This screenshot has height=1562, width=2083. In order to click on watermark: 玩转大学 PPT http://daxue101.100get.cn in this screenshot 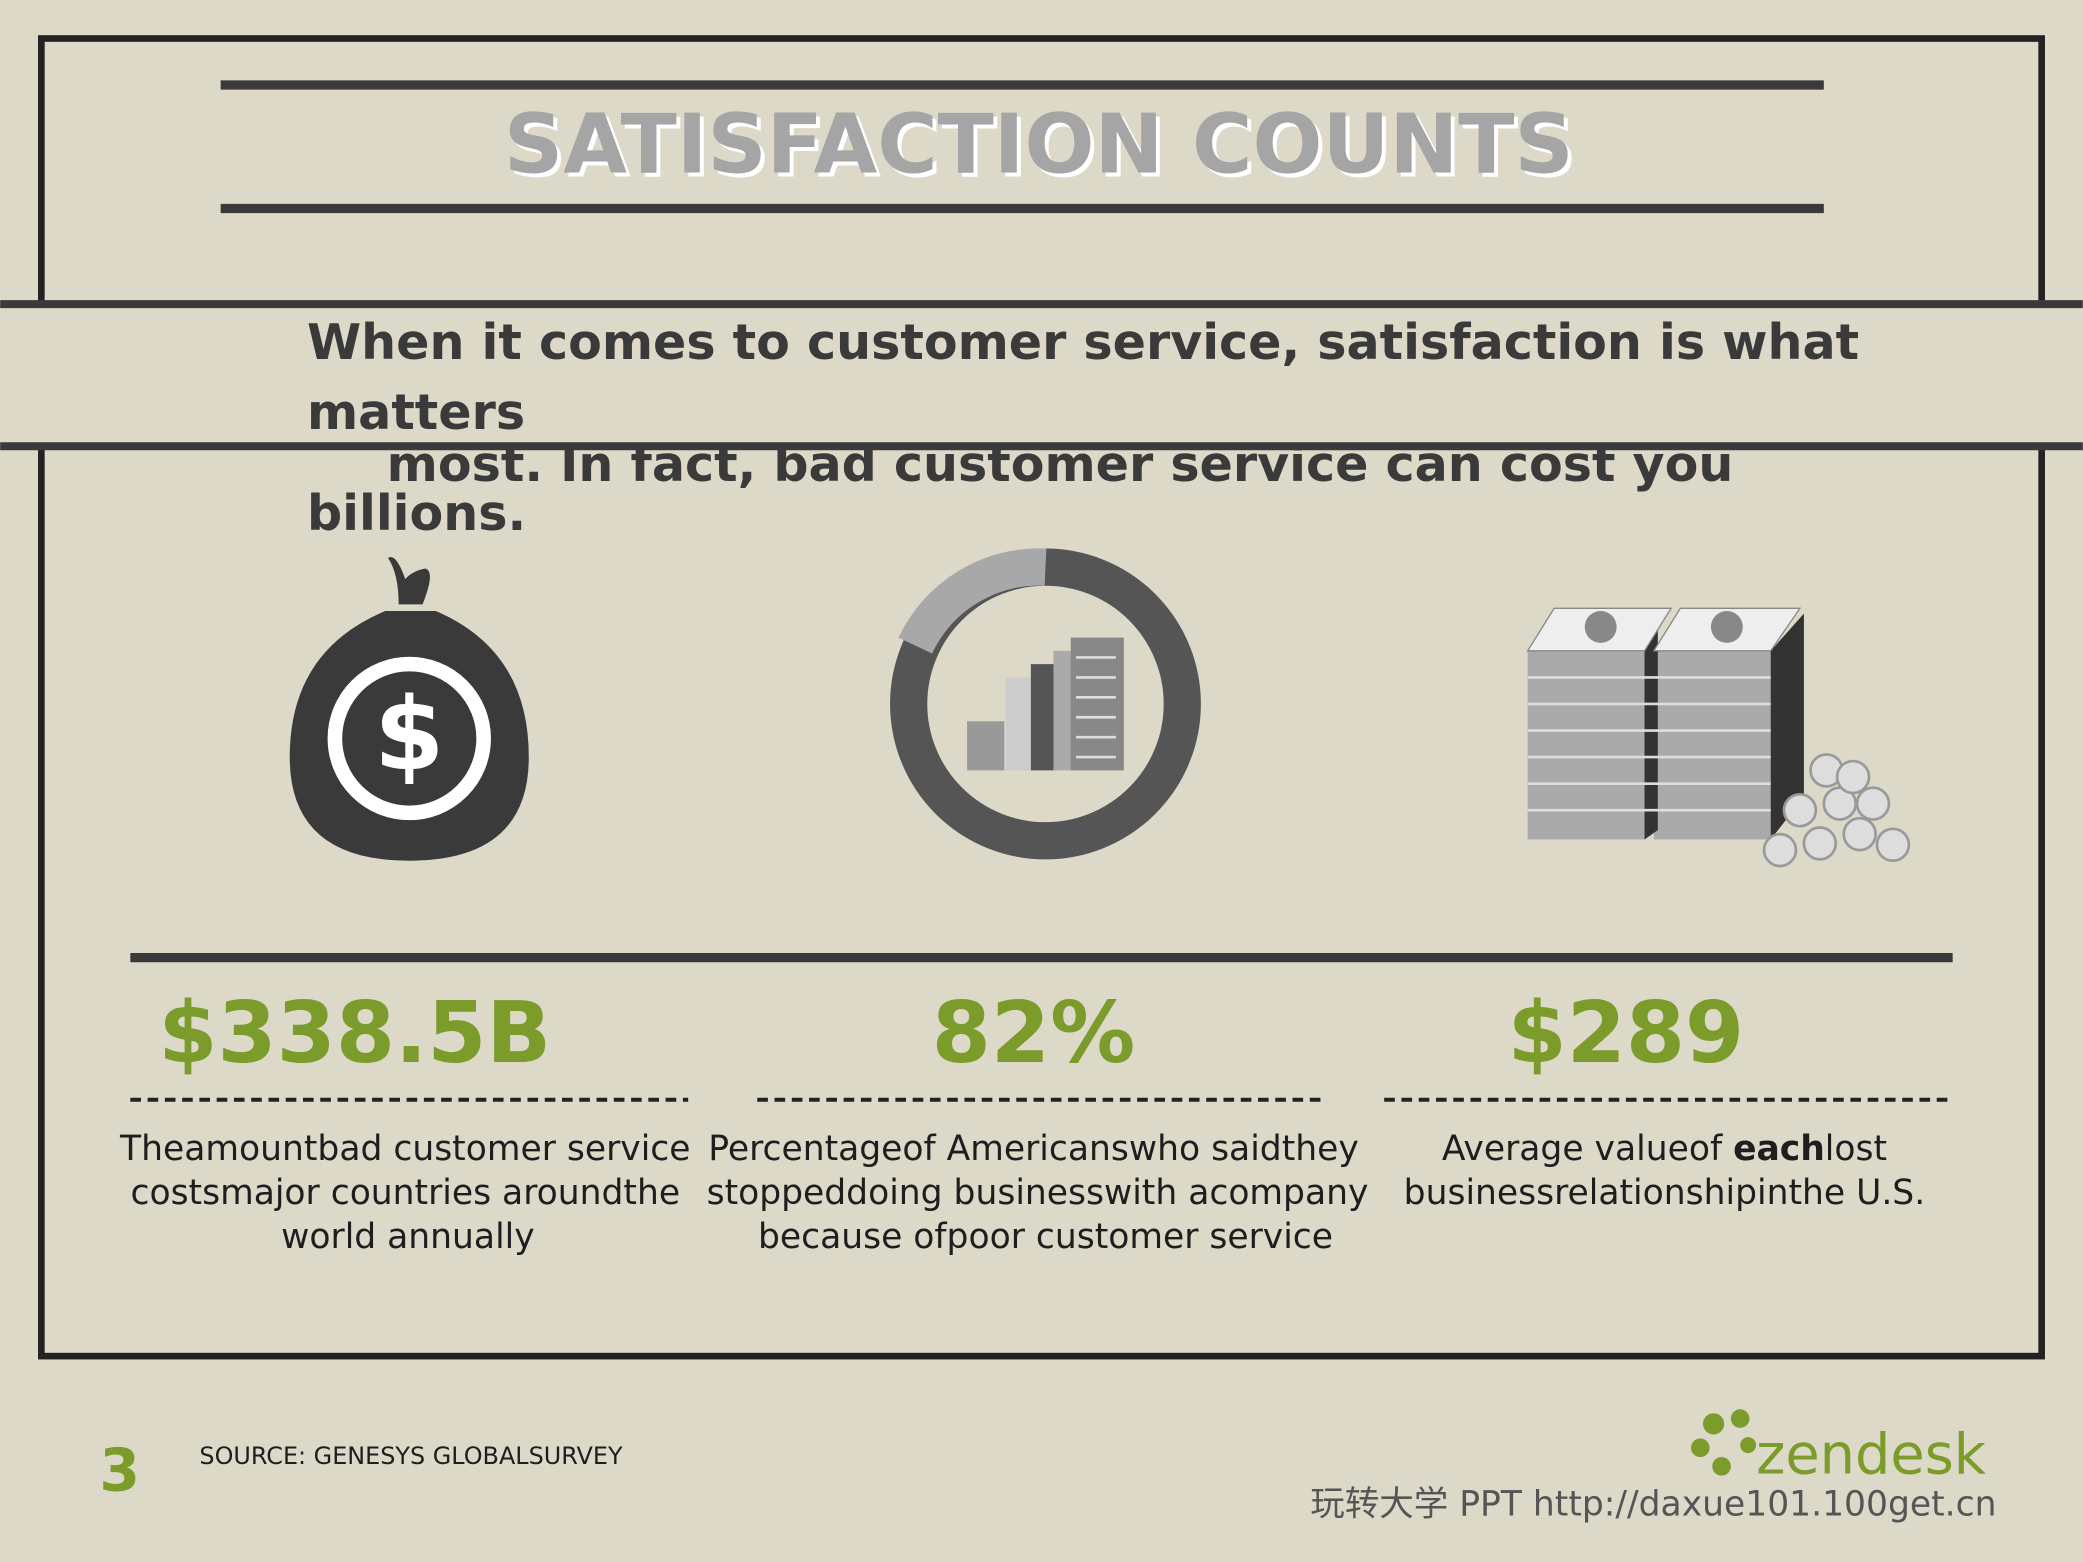, I will do `click(1653, 1505)`.